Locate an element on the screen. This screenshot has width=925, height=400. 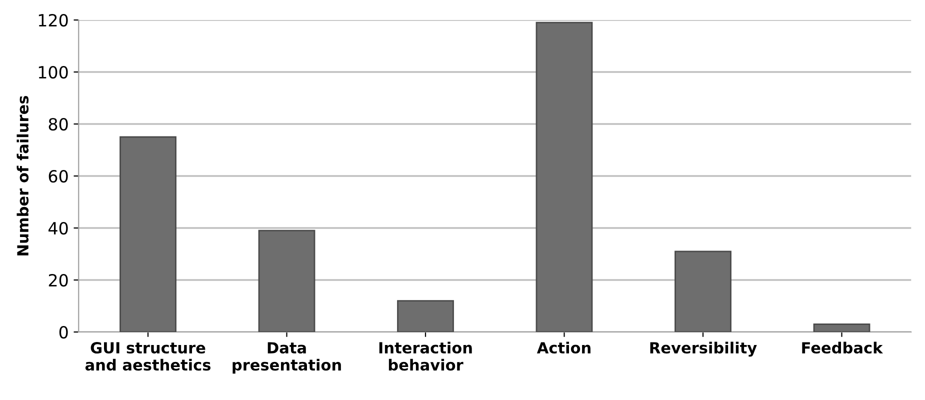
y-tick-label: 60 is located at coordinates (58, 176).